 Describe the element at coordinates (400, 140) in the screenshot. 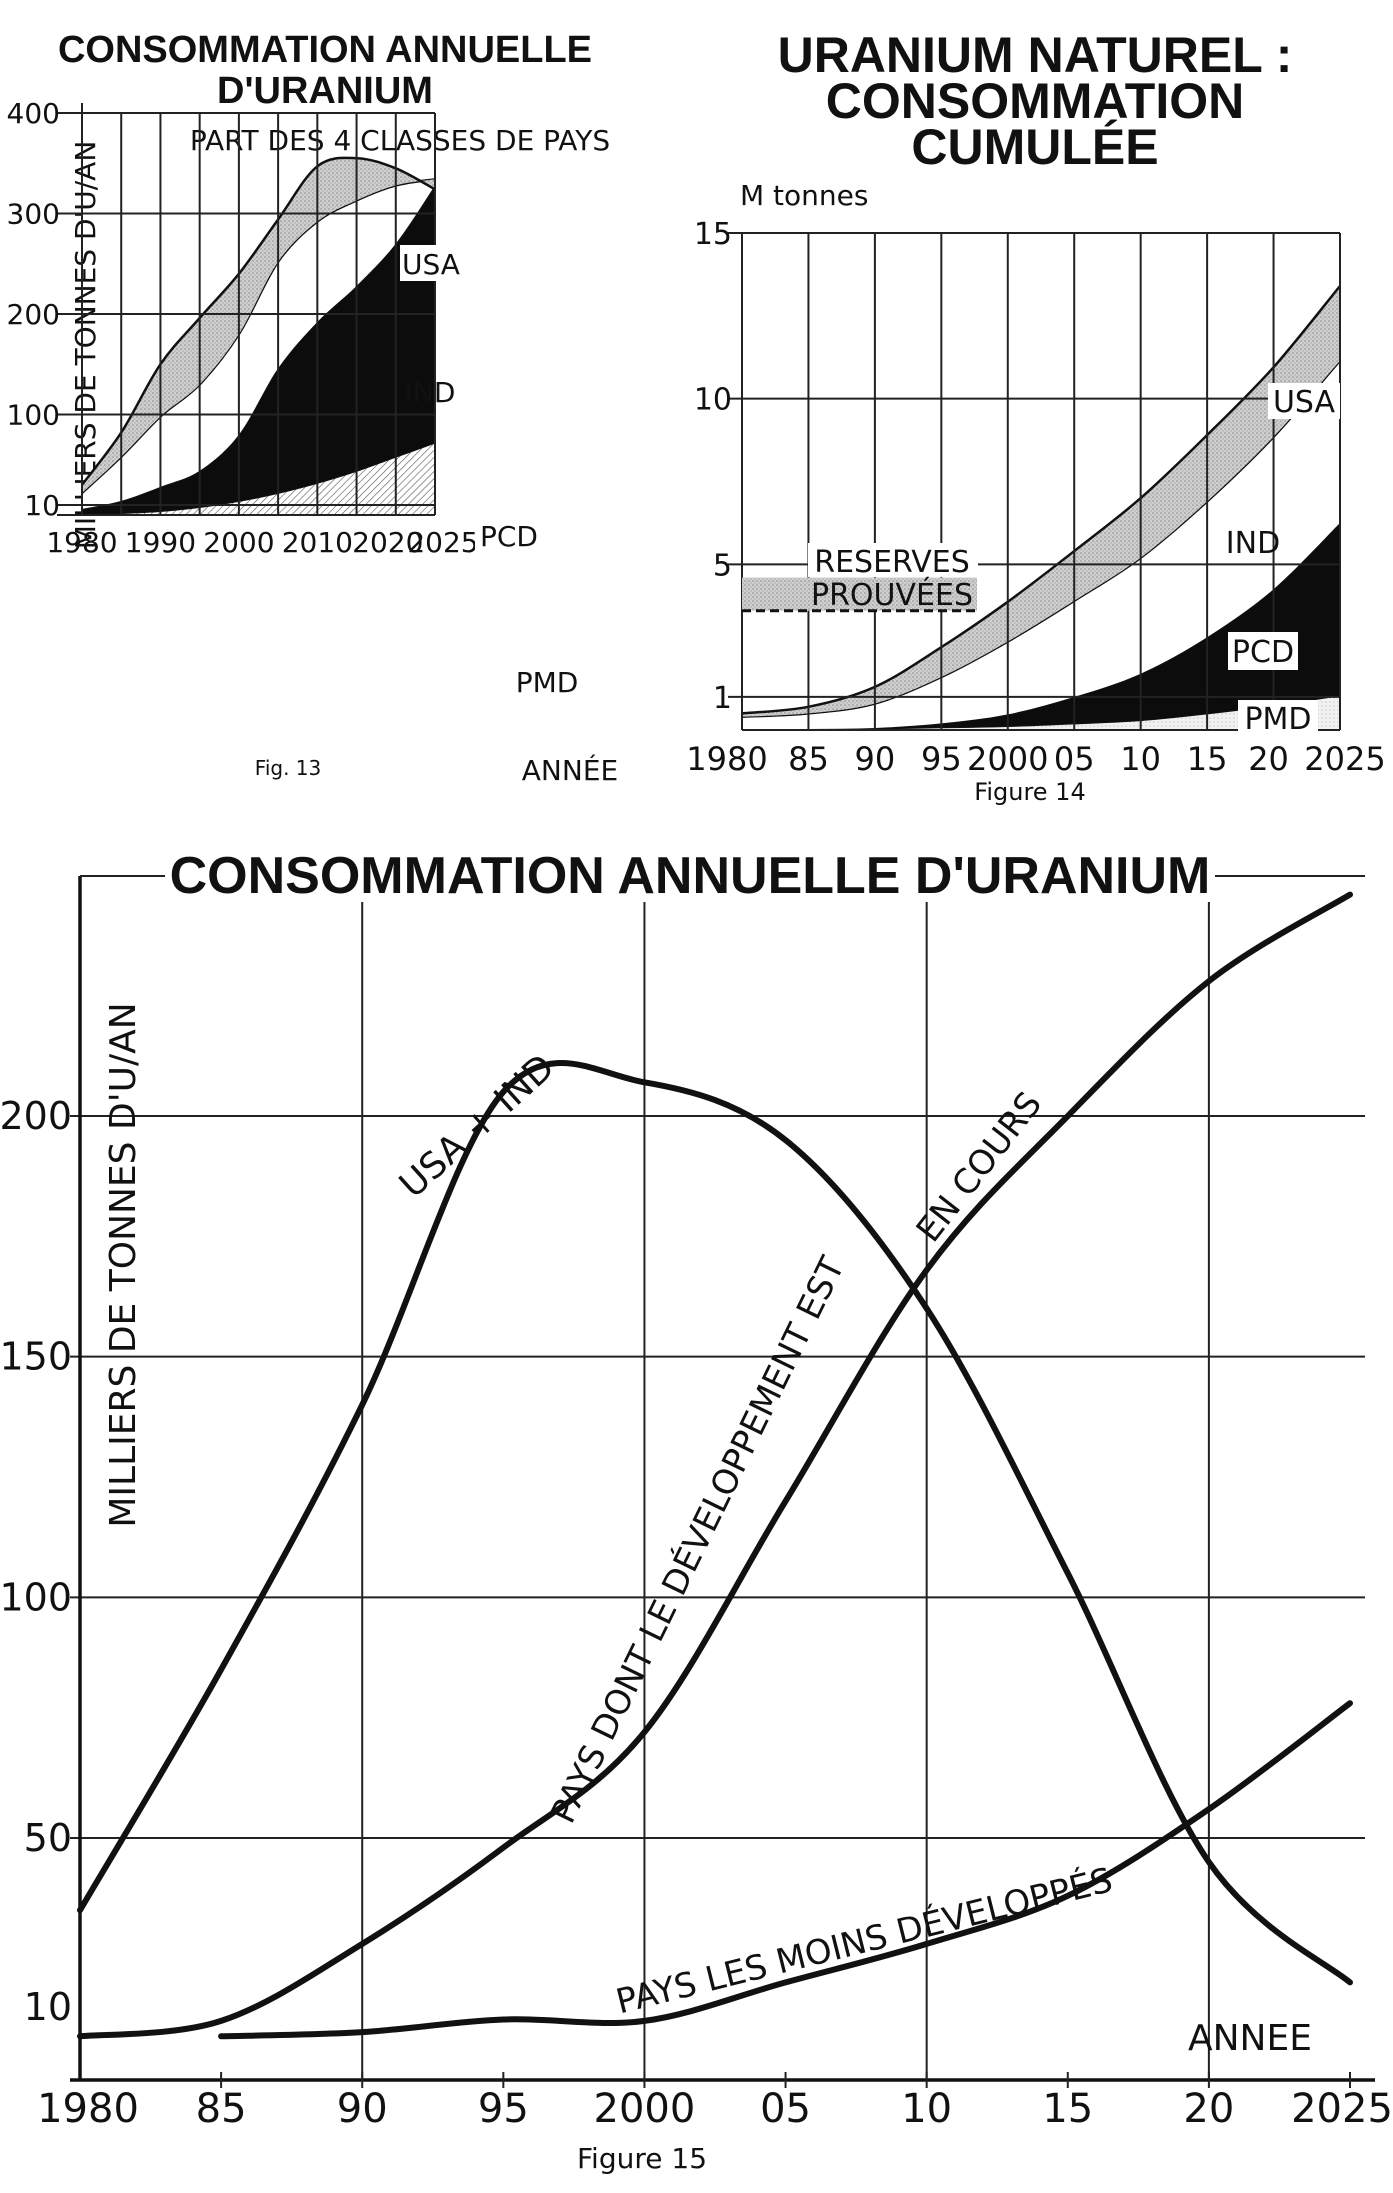

I see `fig13-subtitle: PART DES 4 CLASSES DE PAYS` at that location.